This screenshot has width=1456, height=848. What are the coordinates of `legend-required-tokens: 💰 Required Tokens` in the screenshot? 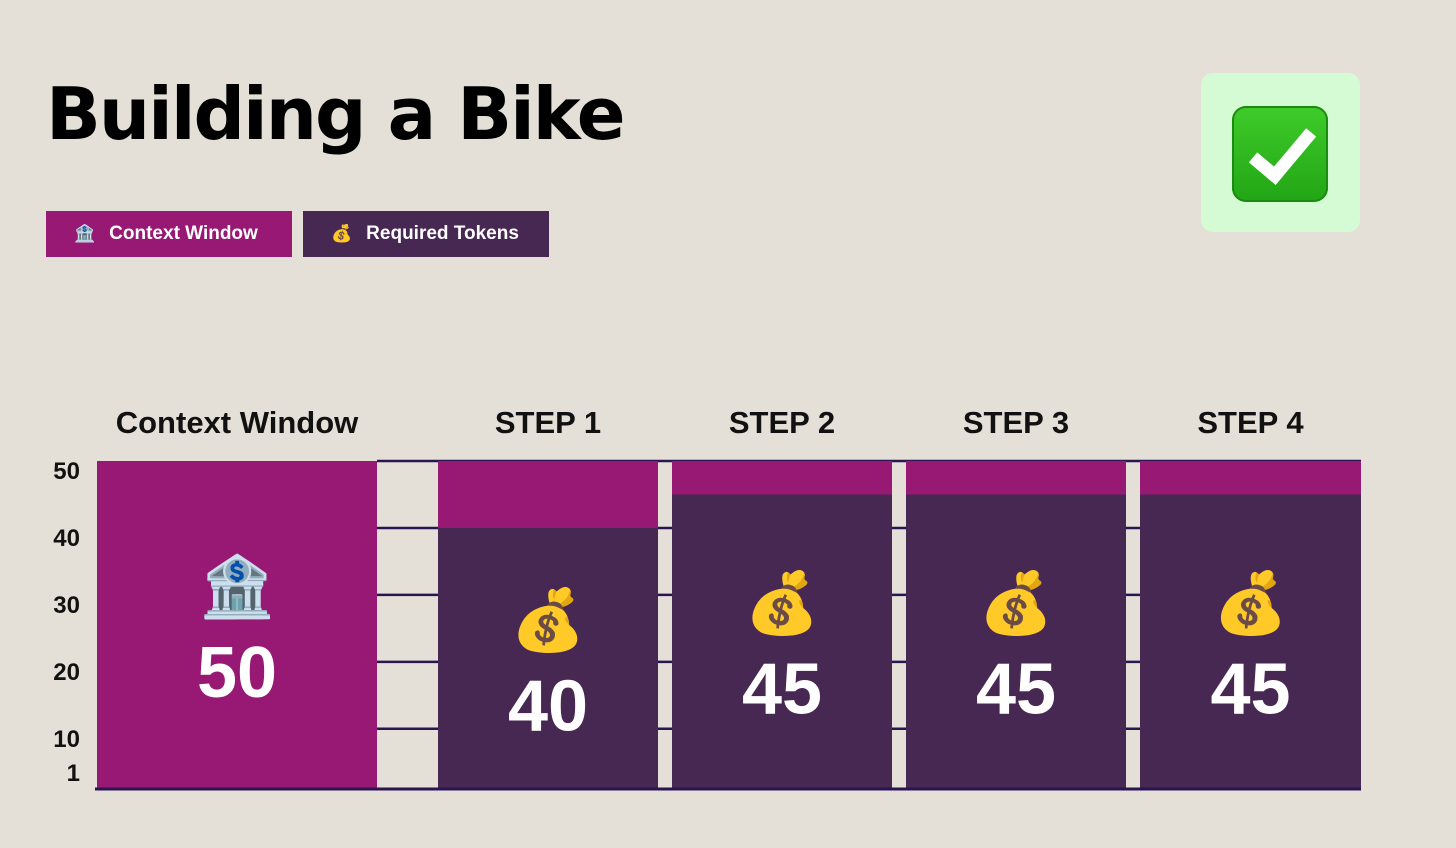 It's located at (426, 234).